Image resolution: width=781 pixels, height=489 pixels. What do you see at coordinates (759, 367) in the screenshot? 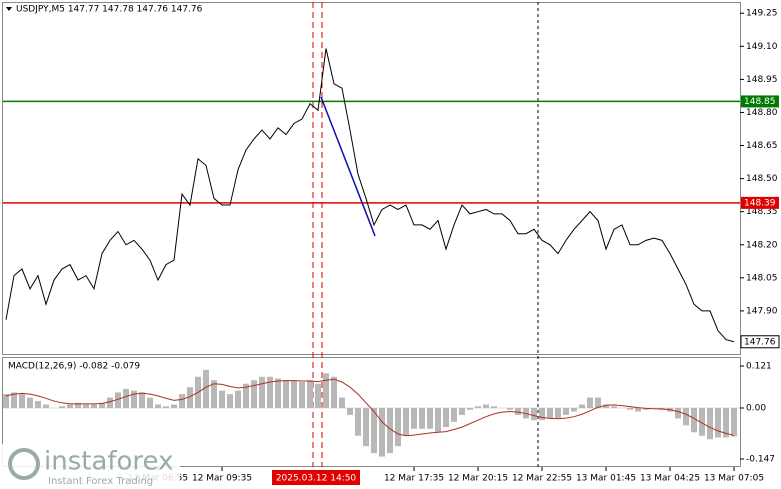
I see `y-tick-label: 0.121` at bounding box center [759, 367].